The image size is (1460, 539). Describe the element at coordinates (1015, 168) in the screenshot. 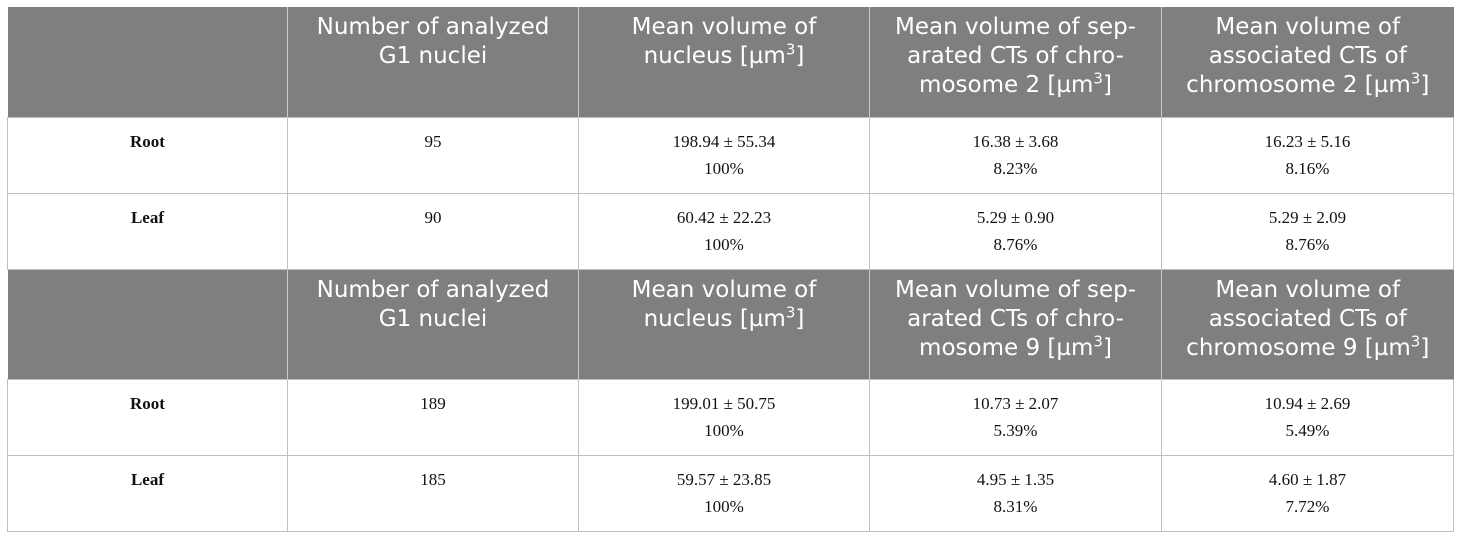

I see `separated-percent: 8.23%` at that location.